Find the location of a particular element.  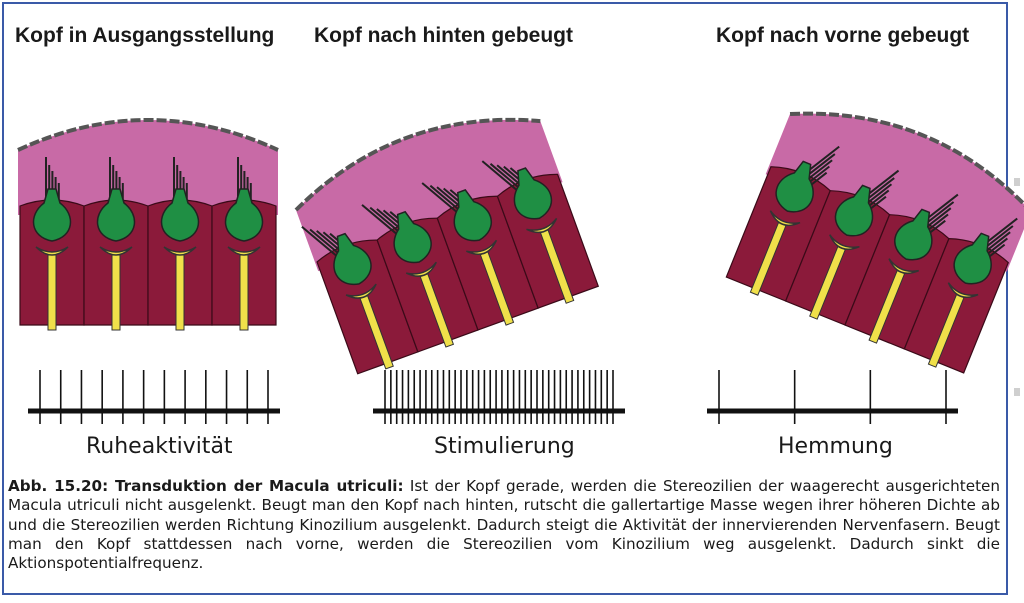

panel-title-back: Kopf nach hinten gebeugt is located at coordinates (443, 35).